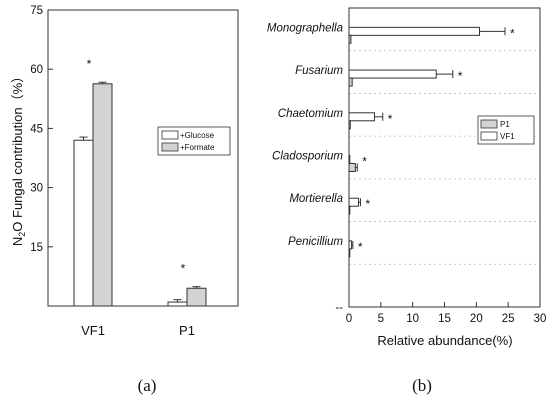  I want to click on y-tick-label: 75, so click(36, 11).